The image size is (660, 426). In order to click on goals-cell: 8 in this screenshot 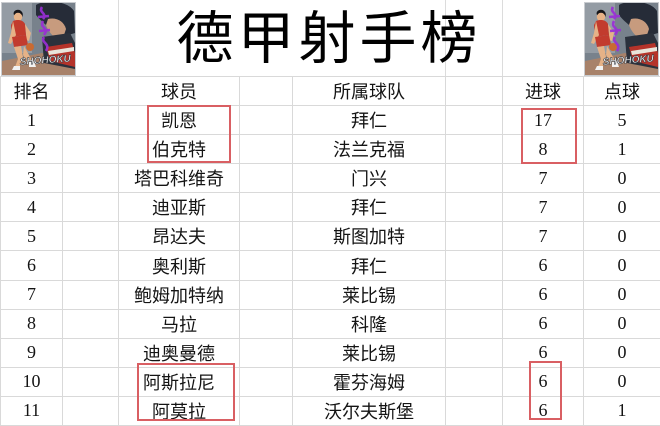, I will do `click(543, 149)`.